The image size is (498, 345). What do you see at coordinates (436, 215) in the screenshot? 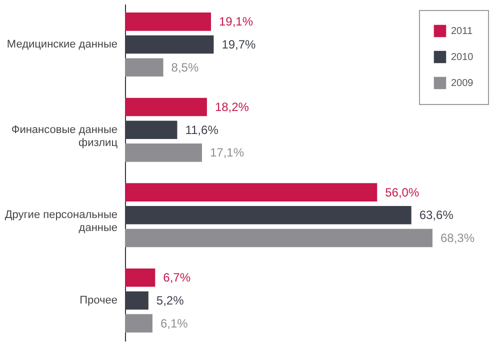
I see `data-label: 63,6%` at bounding box center [436, 215].